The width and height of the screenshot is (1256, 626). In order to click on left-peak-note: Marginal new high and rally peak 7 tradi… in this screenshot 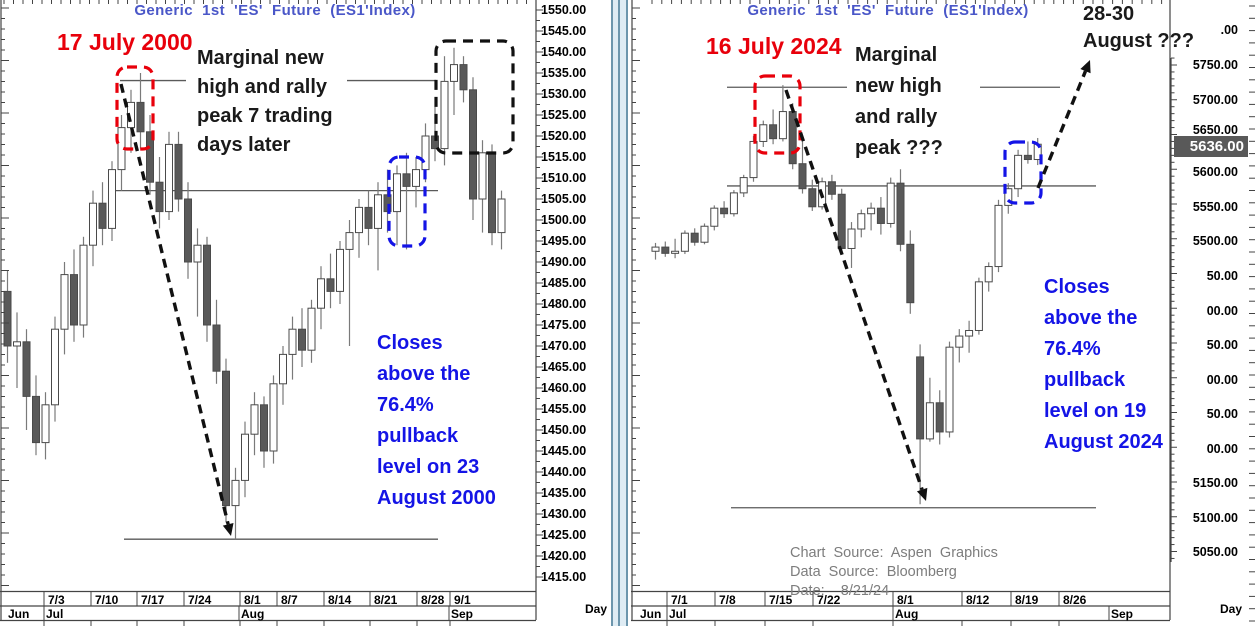, I will do `click(265, 101)`.